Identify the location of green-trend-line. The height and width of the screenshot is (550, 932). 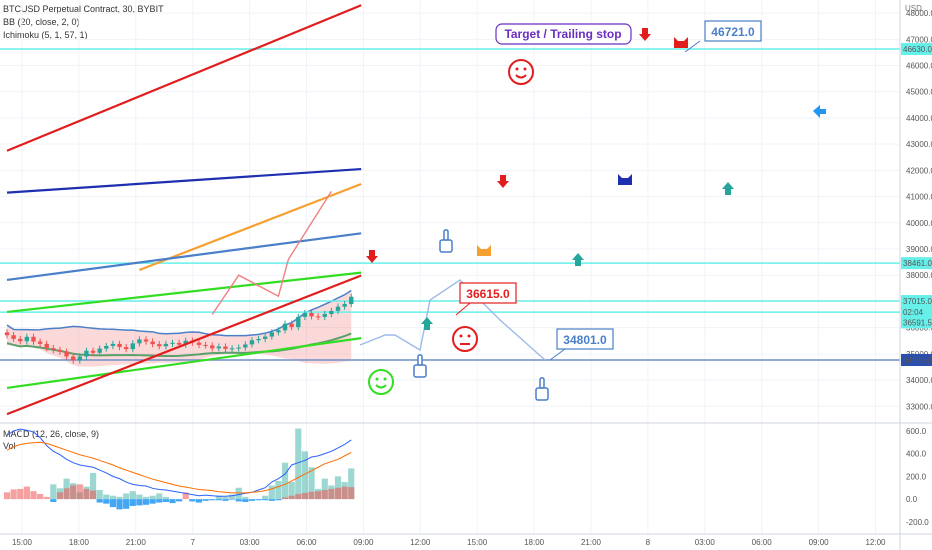
(184, 292).